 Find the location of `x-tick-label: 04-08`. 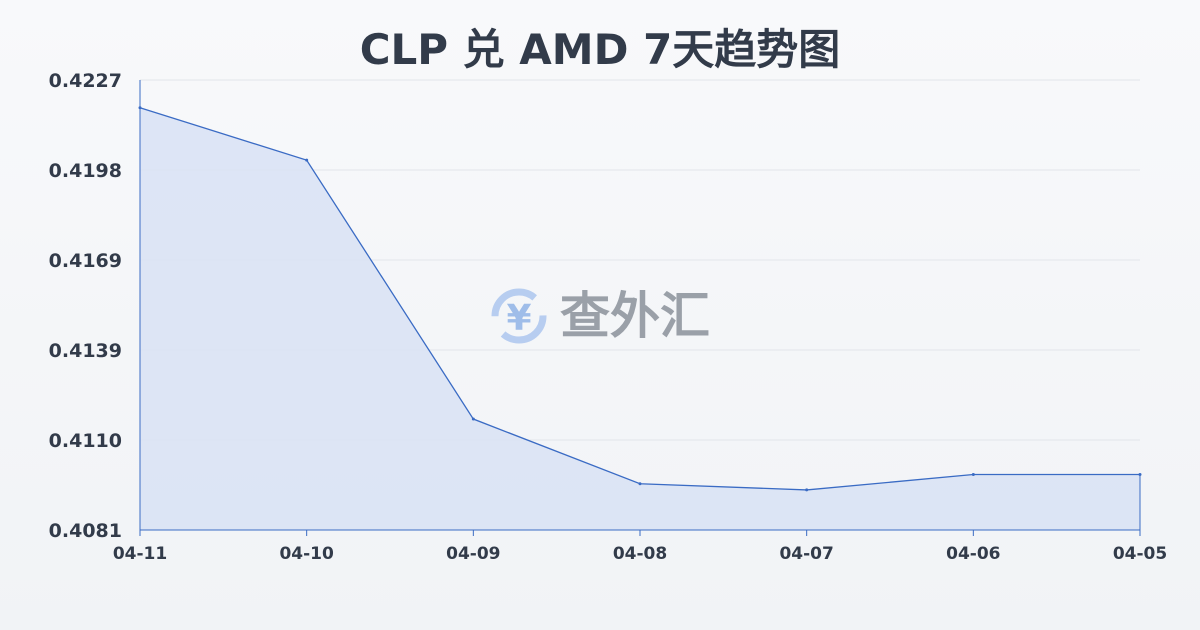

x-tick-label: 04-08 is located at coordinates (640, 554).